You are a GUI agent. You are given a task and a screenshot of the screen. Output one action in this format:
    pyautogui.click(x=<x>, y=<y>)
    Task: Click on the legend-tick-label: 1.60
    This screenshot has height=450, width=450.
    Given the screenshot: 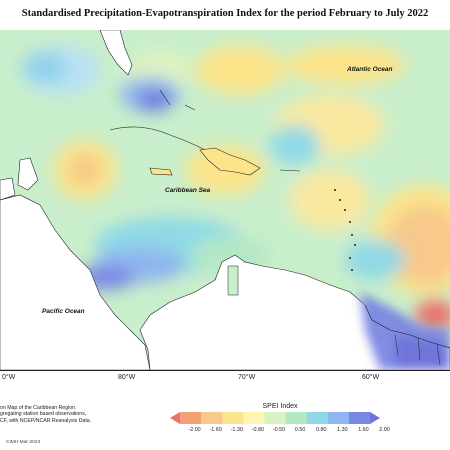 What is the action you would take?
    pyautogui.click(x=363, y=430)
    